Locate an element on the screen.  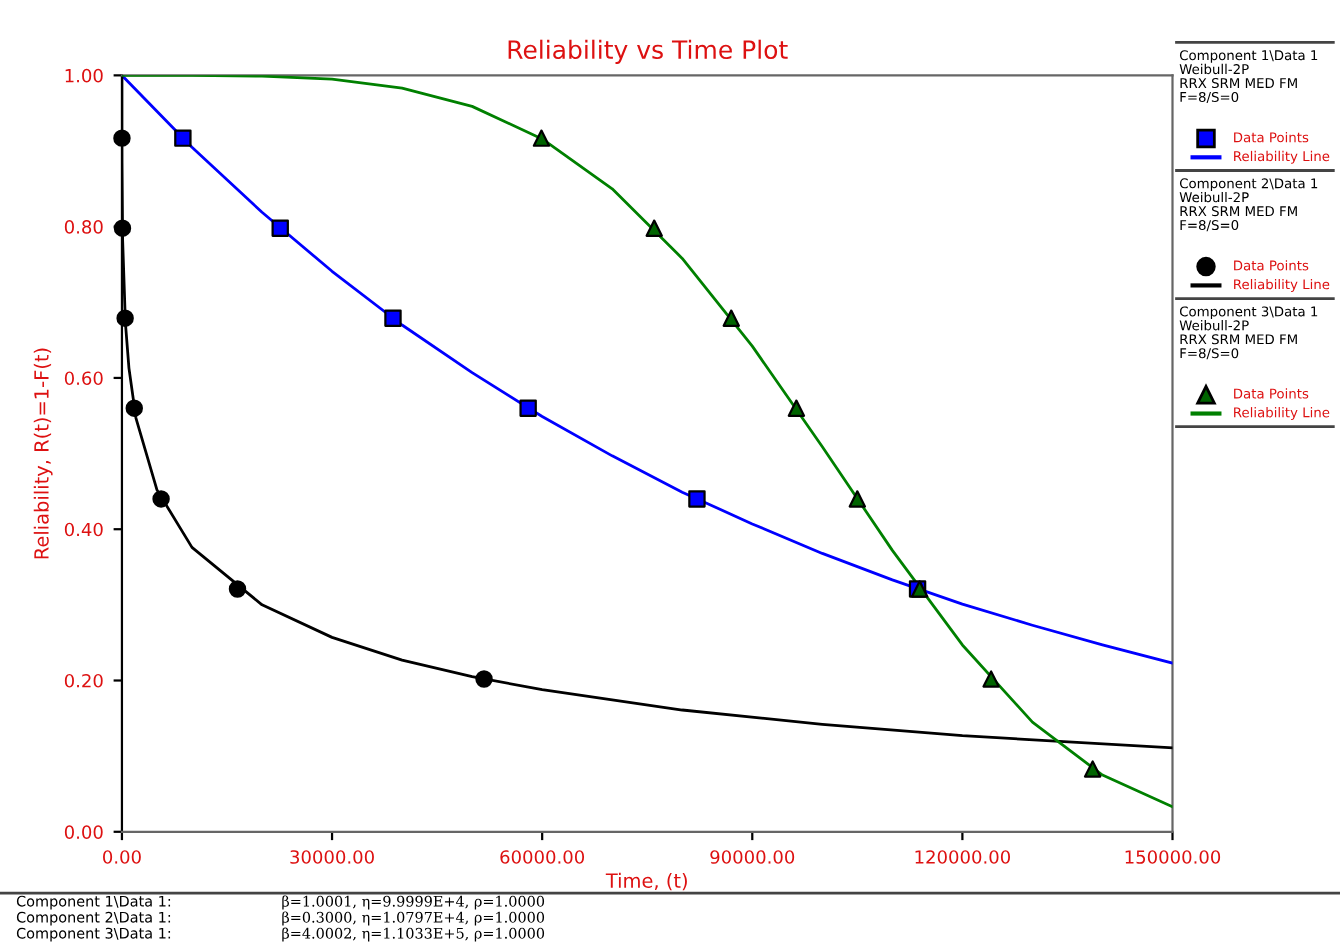
x-tick-label: 90000.00 is located at coordinates (752, 857).